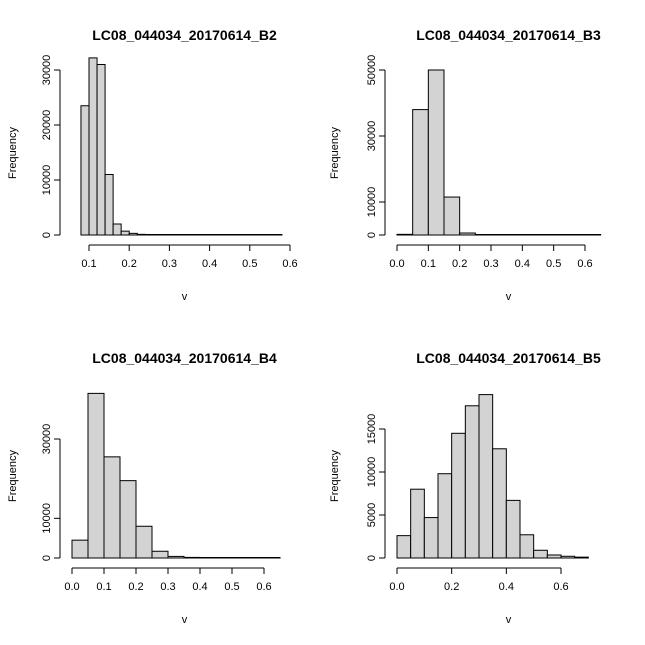  What do you see at coordinates (372, 429) in the screenshot?
I see `y-tick-label: 15000` at bounding box center [372, 429].